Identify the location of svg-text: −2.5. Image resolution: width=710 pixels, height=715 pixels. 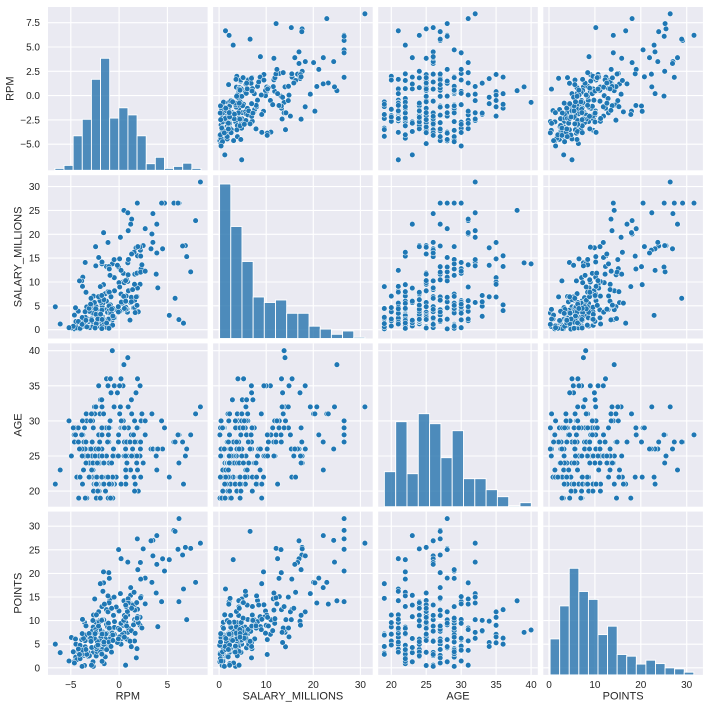
(30, 120).